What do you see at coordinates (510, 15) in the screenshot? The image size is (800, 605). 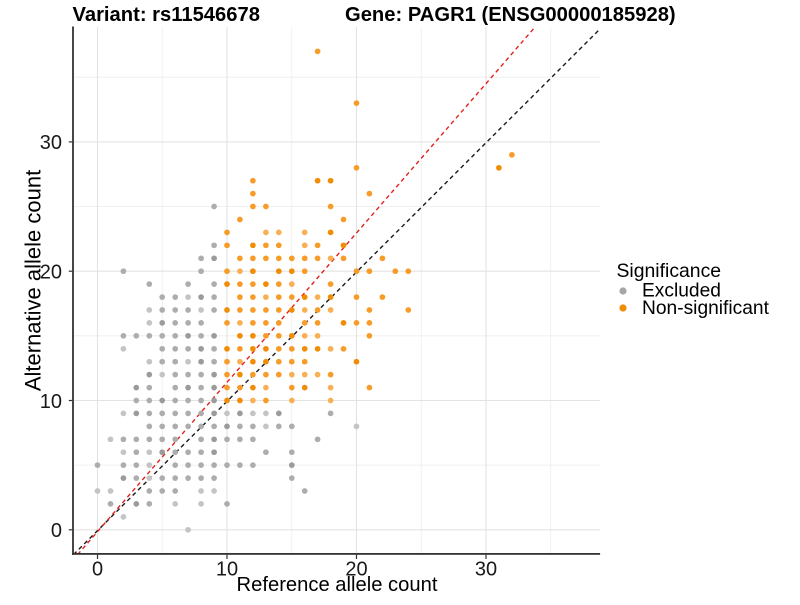 I see `svg-text: Gene: PAGR1 (ENSG00000185928)` at bounding box center [510, 15].